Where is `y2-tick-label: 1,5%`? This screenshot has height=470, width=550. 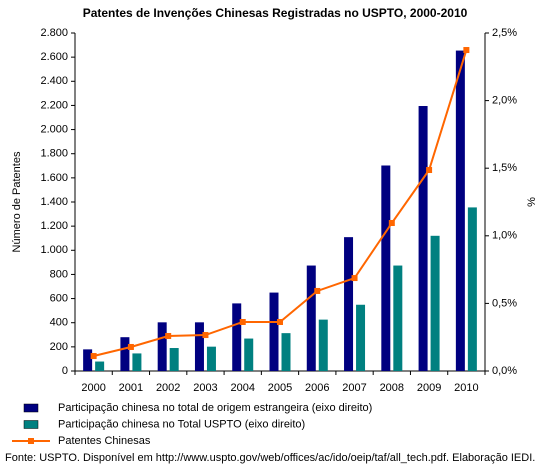 y2-tick-label: 1,5% is located at coordinates (504, 168).